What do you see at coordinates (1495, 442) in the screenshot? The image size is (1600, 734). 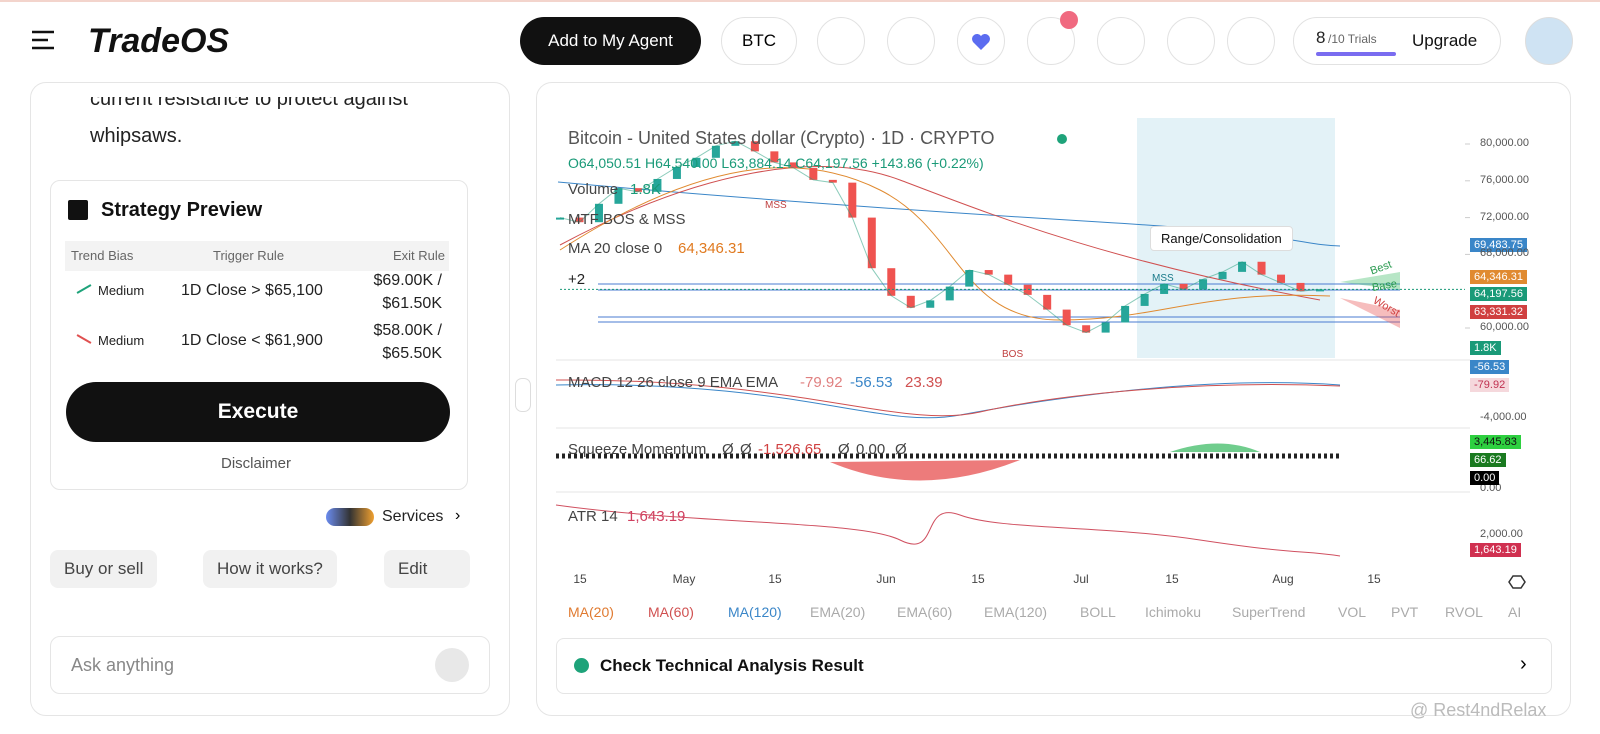 I see `squeeze-tag: 3,445.83` at bounding box center [1495, 442].